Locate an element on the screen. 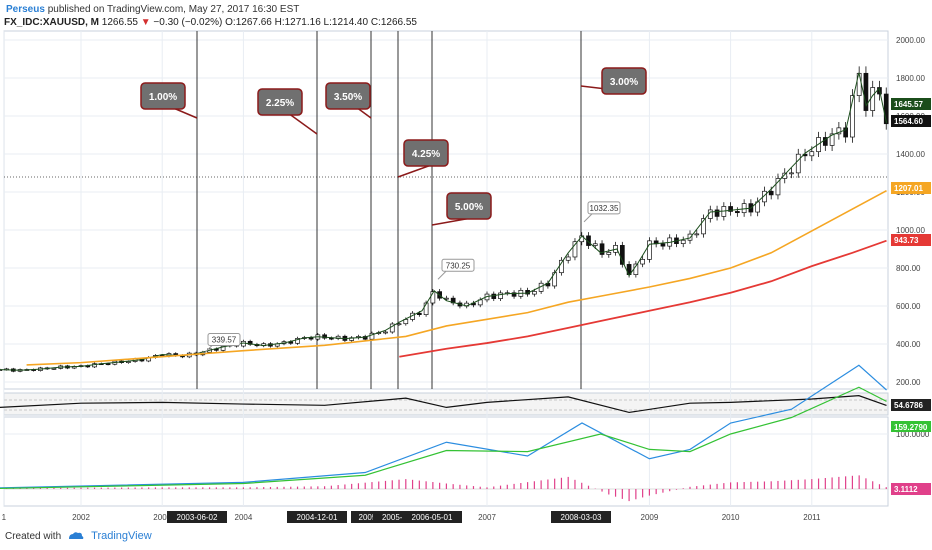 This screenshot has height=550, width=932. callout-label: 2.25% is located at coordinates (280, 103).